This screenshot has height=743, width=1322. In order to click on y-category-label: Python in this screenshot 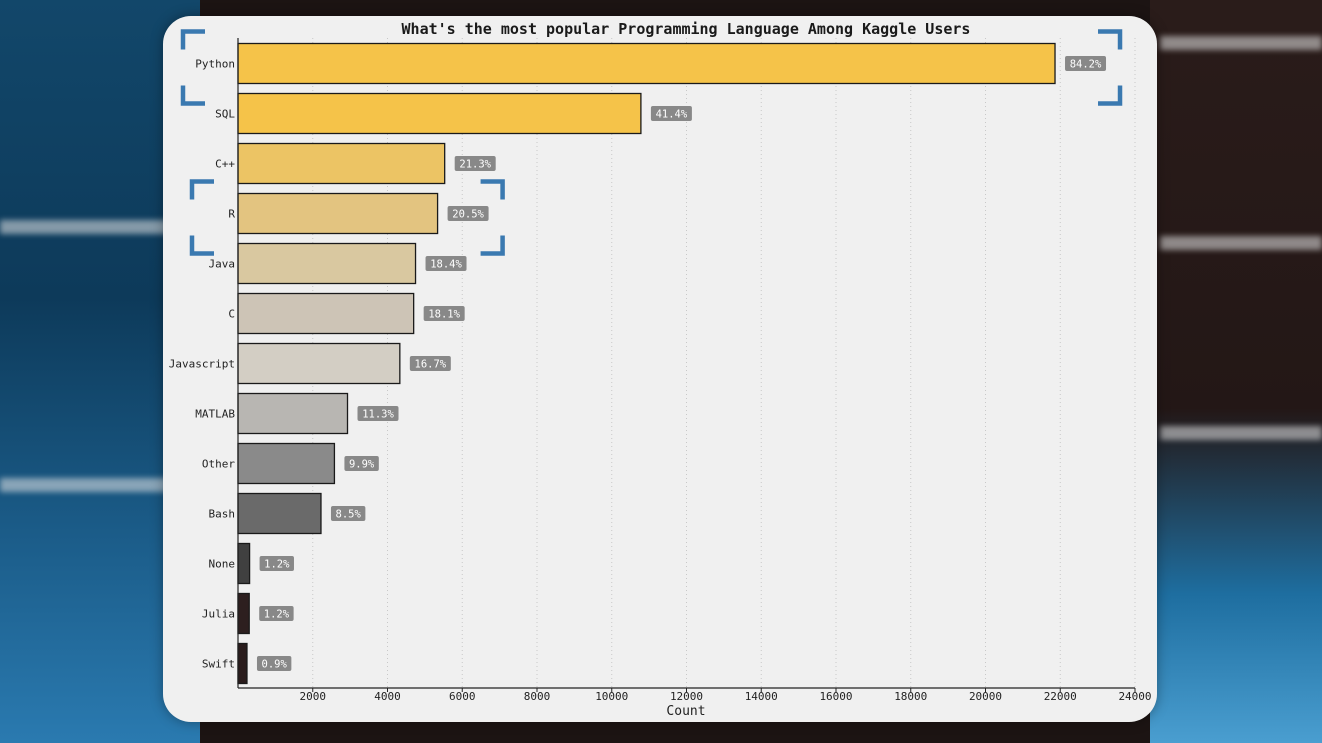, I will do `click(215, 64)`.